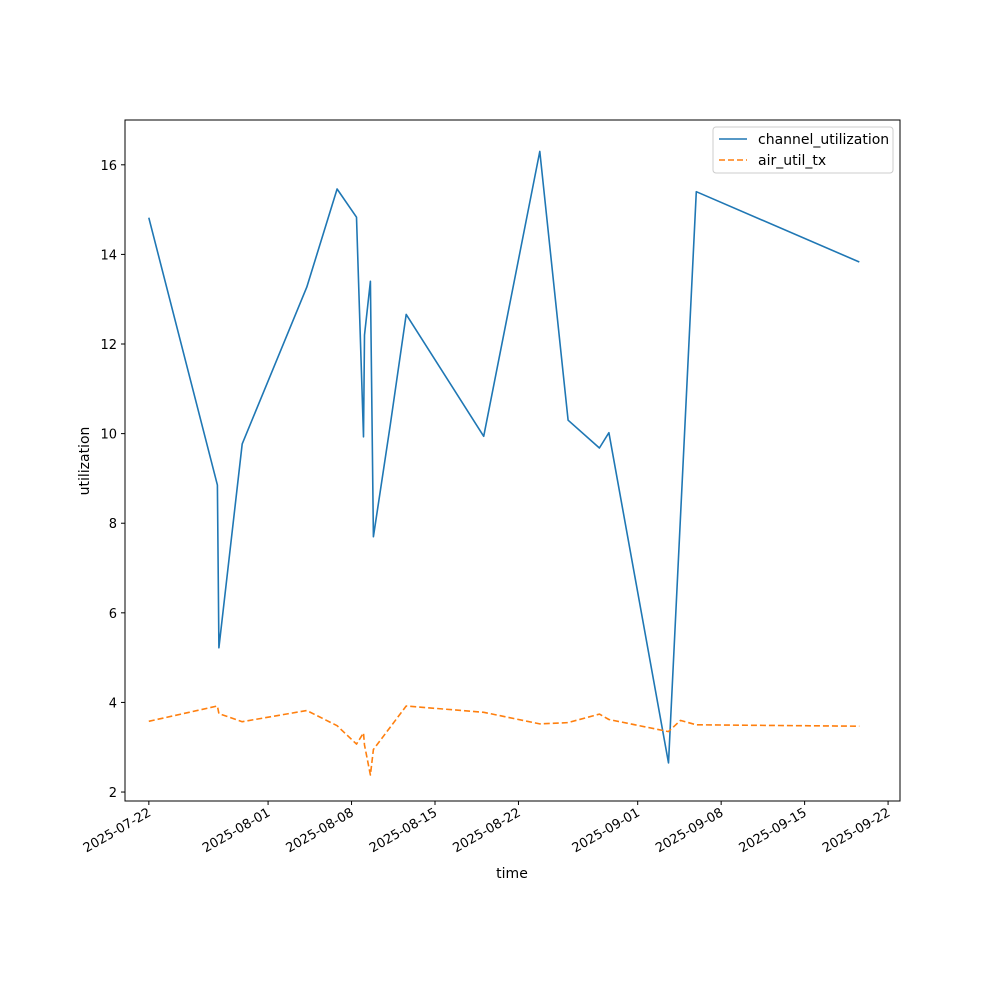 Image resolution: width=1000 pixels, height=1000 pixels. What do you see at coordinates (113, 793) in the screenshot?
I see `y-tick-label: 2` at bounding box center [113, 793].